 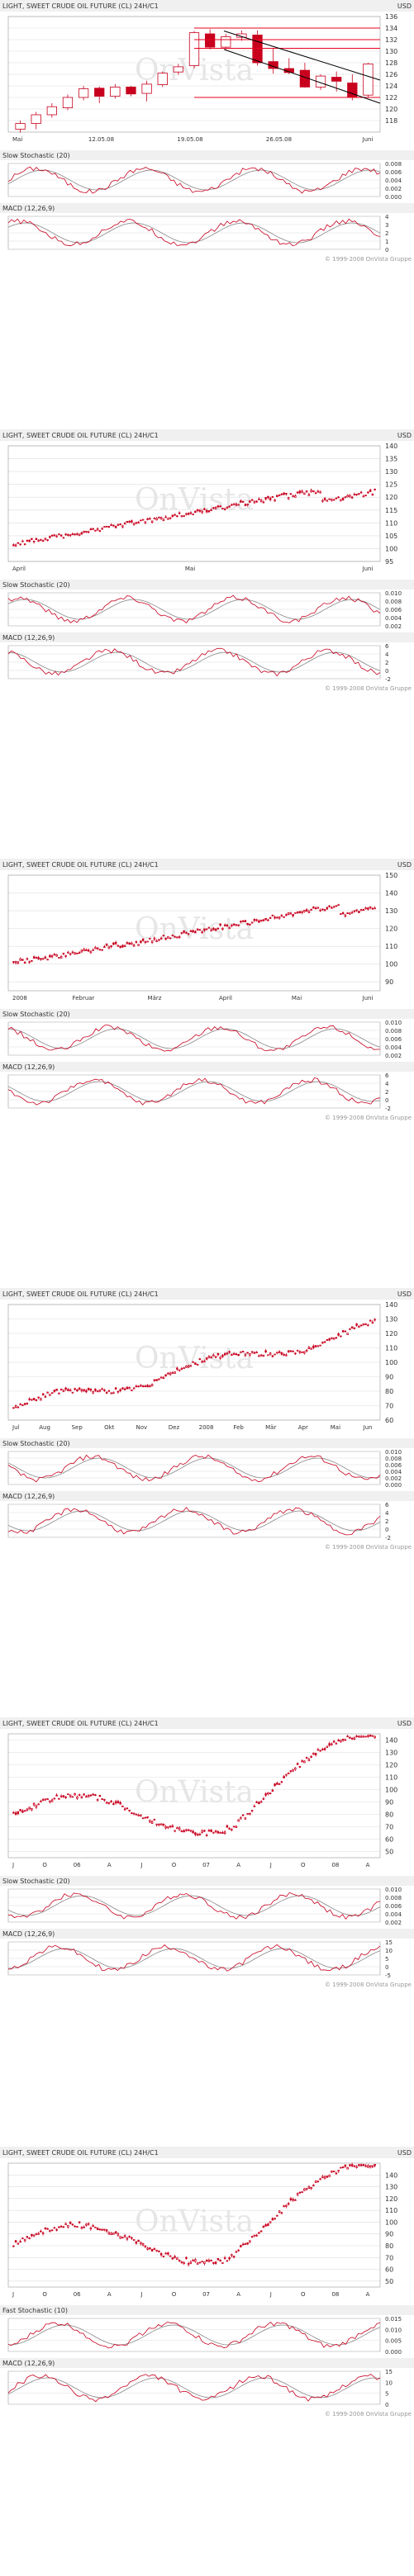 What do you see at coordinates (391, 946) in the screenshot?
I see `y-tick-label: 110` at bounding box center [391, 946].